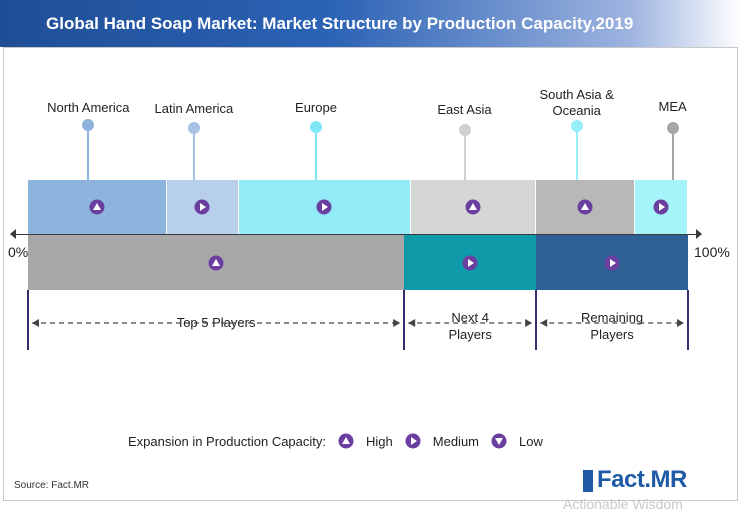  I want to click on source-note: Source: Fact.MR, so click(52, 485).